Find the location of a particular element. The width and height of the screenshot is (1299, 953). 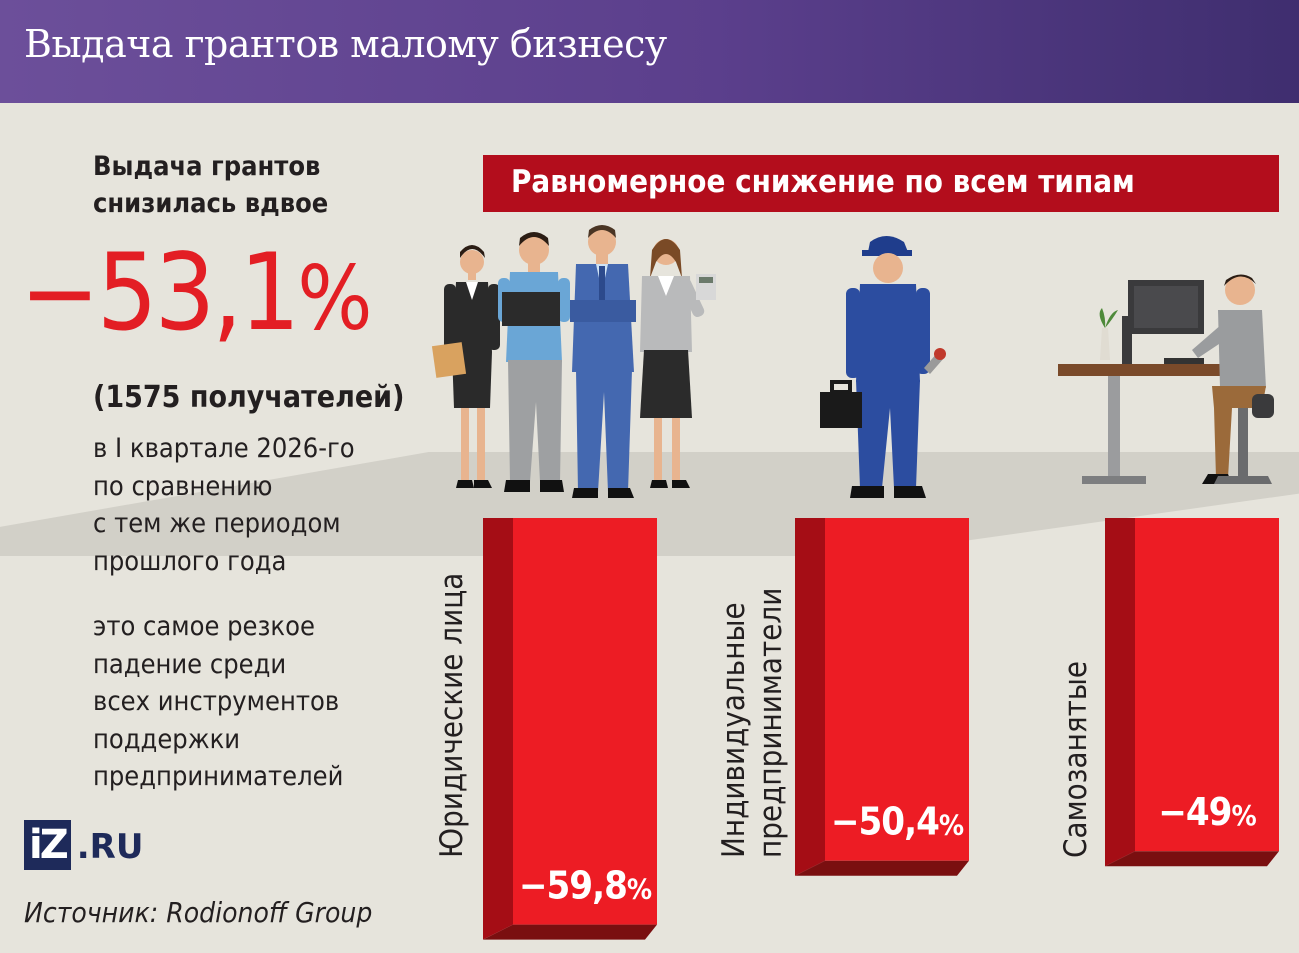

header: Выдача грантов малому бизнесу is located at coordinates (649, 51).